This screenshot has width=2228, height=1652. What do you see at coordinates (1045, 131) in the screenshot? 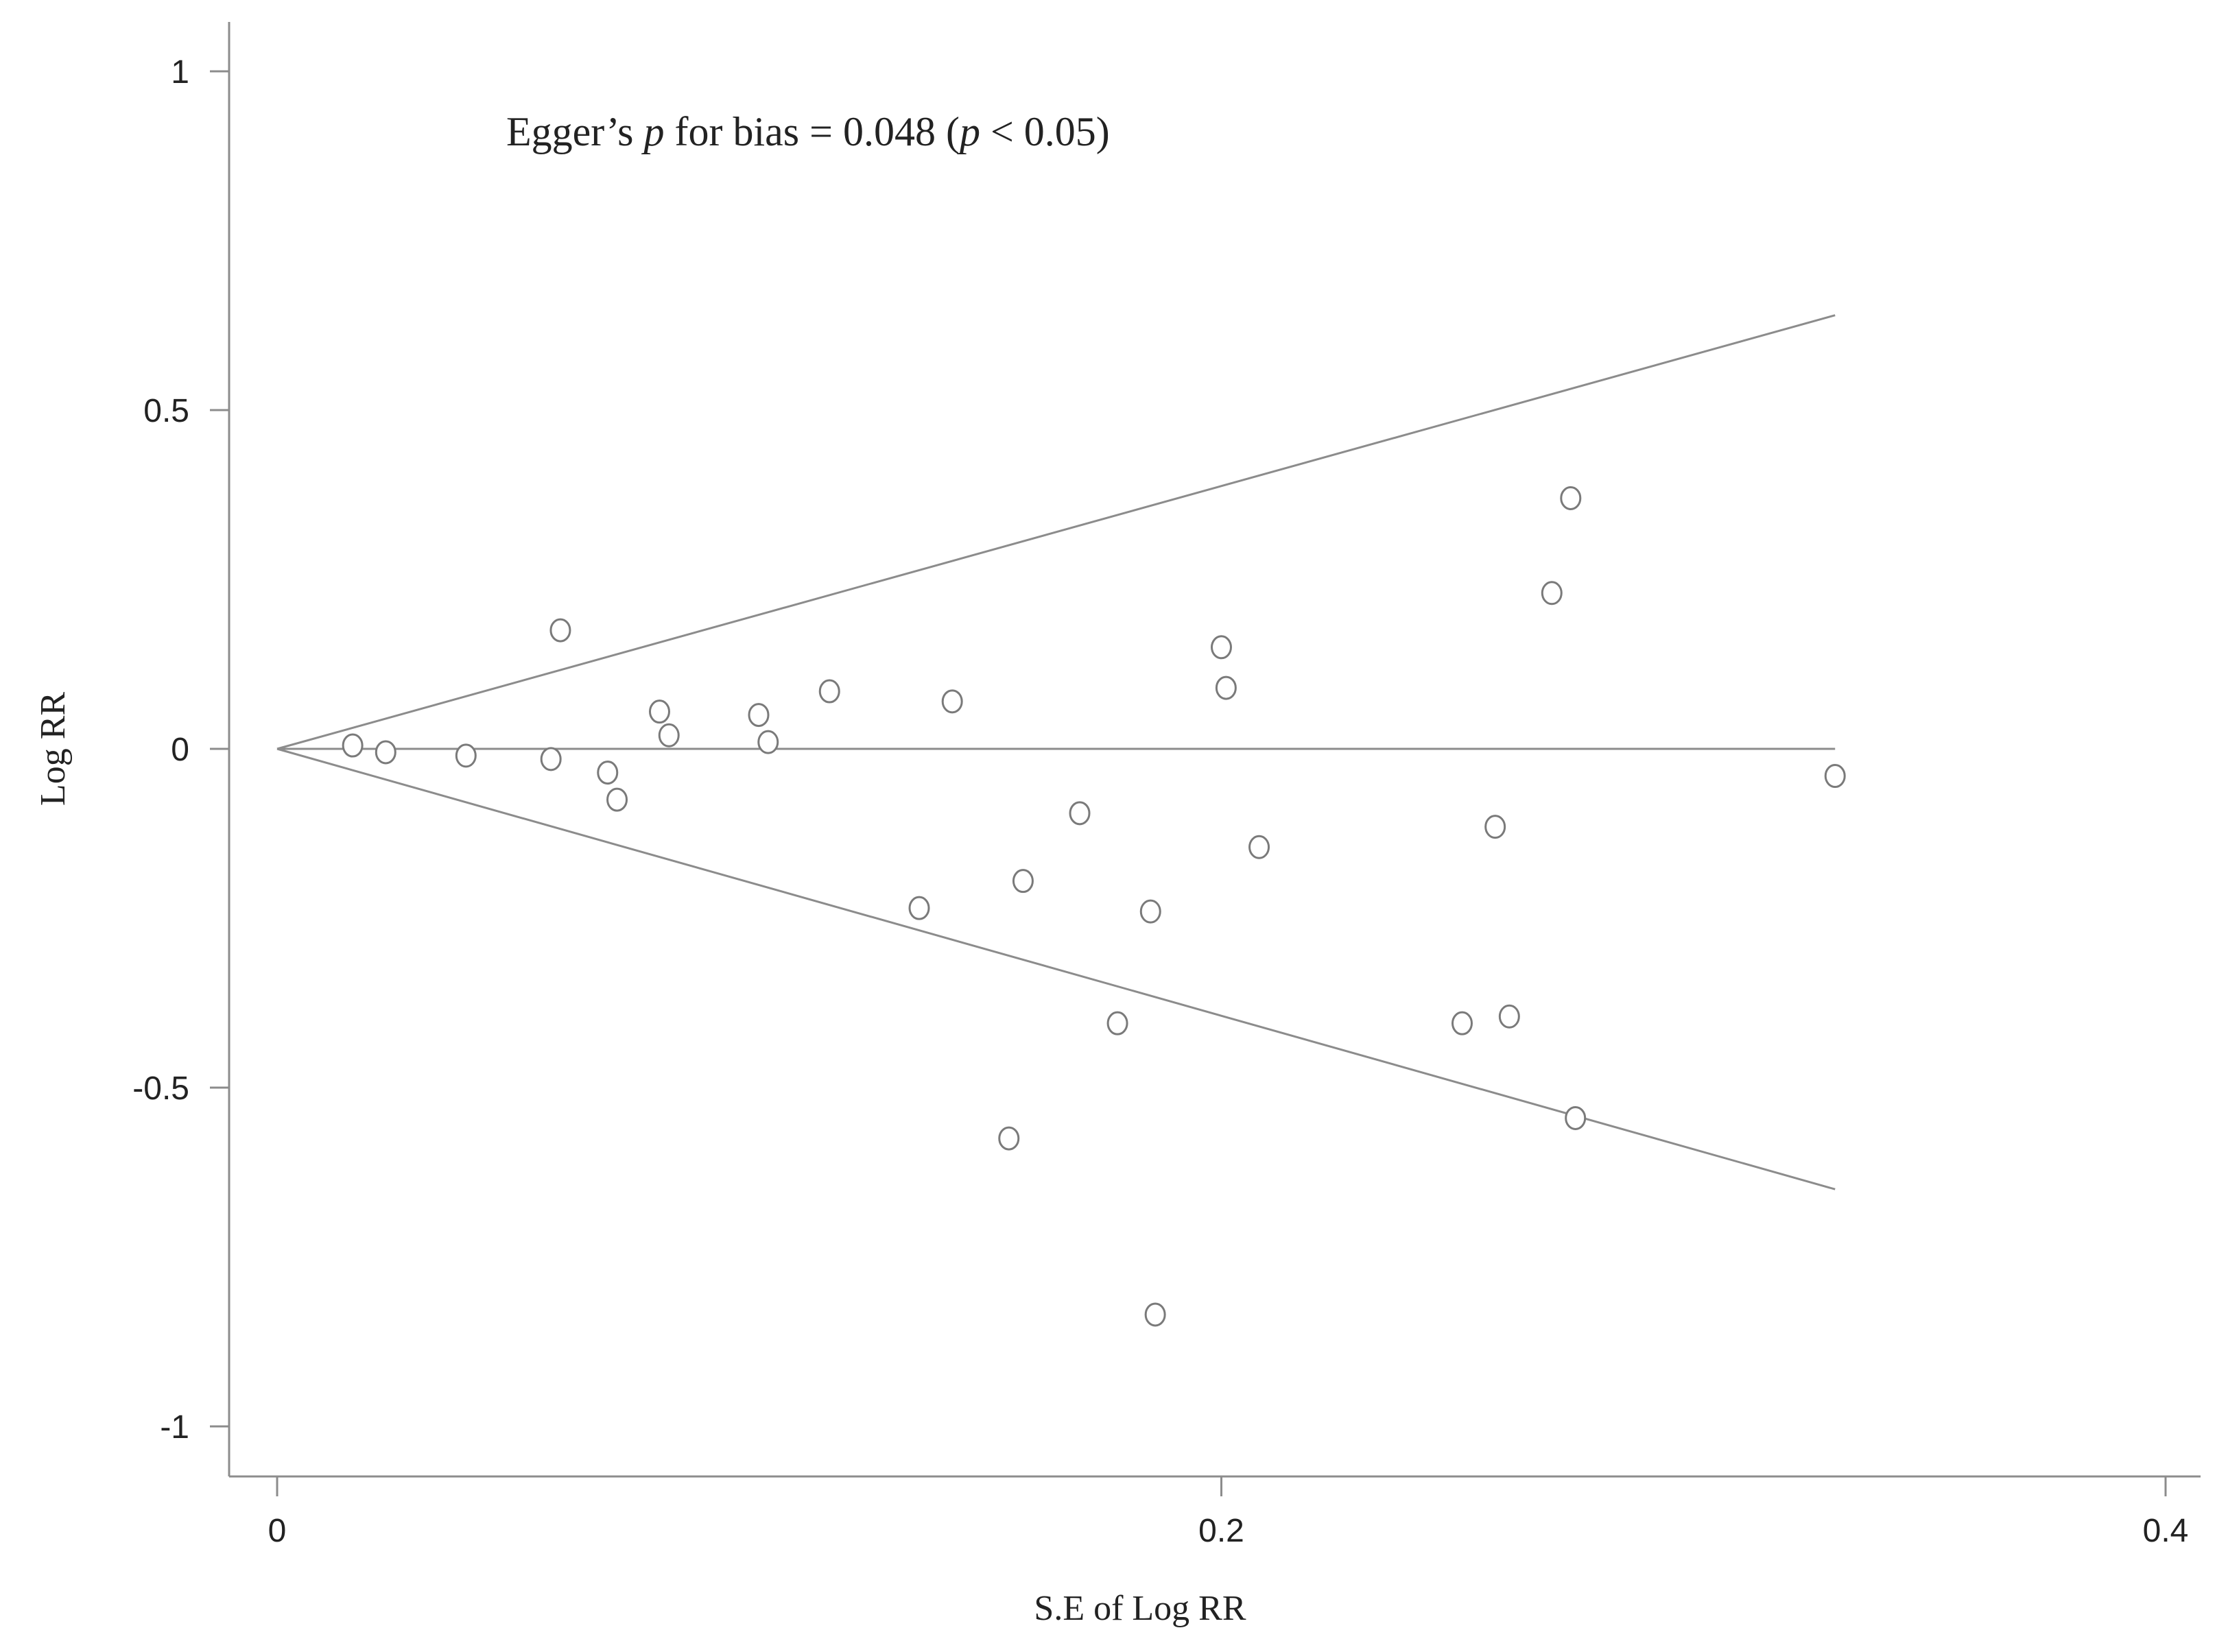
I see `annotation-suffix: < 0.05)` at bounding box center [1045, 131].